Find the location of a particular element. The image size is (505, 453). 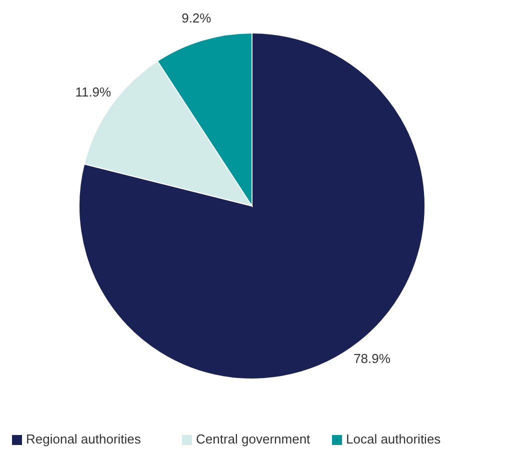

data-label: 9.2% is located at coordinates (197, 18).